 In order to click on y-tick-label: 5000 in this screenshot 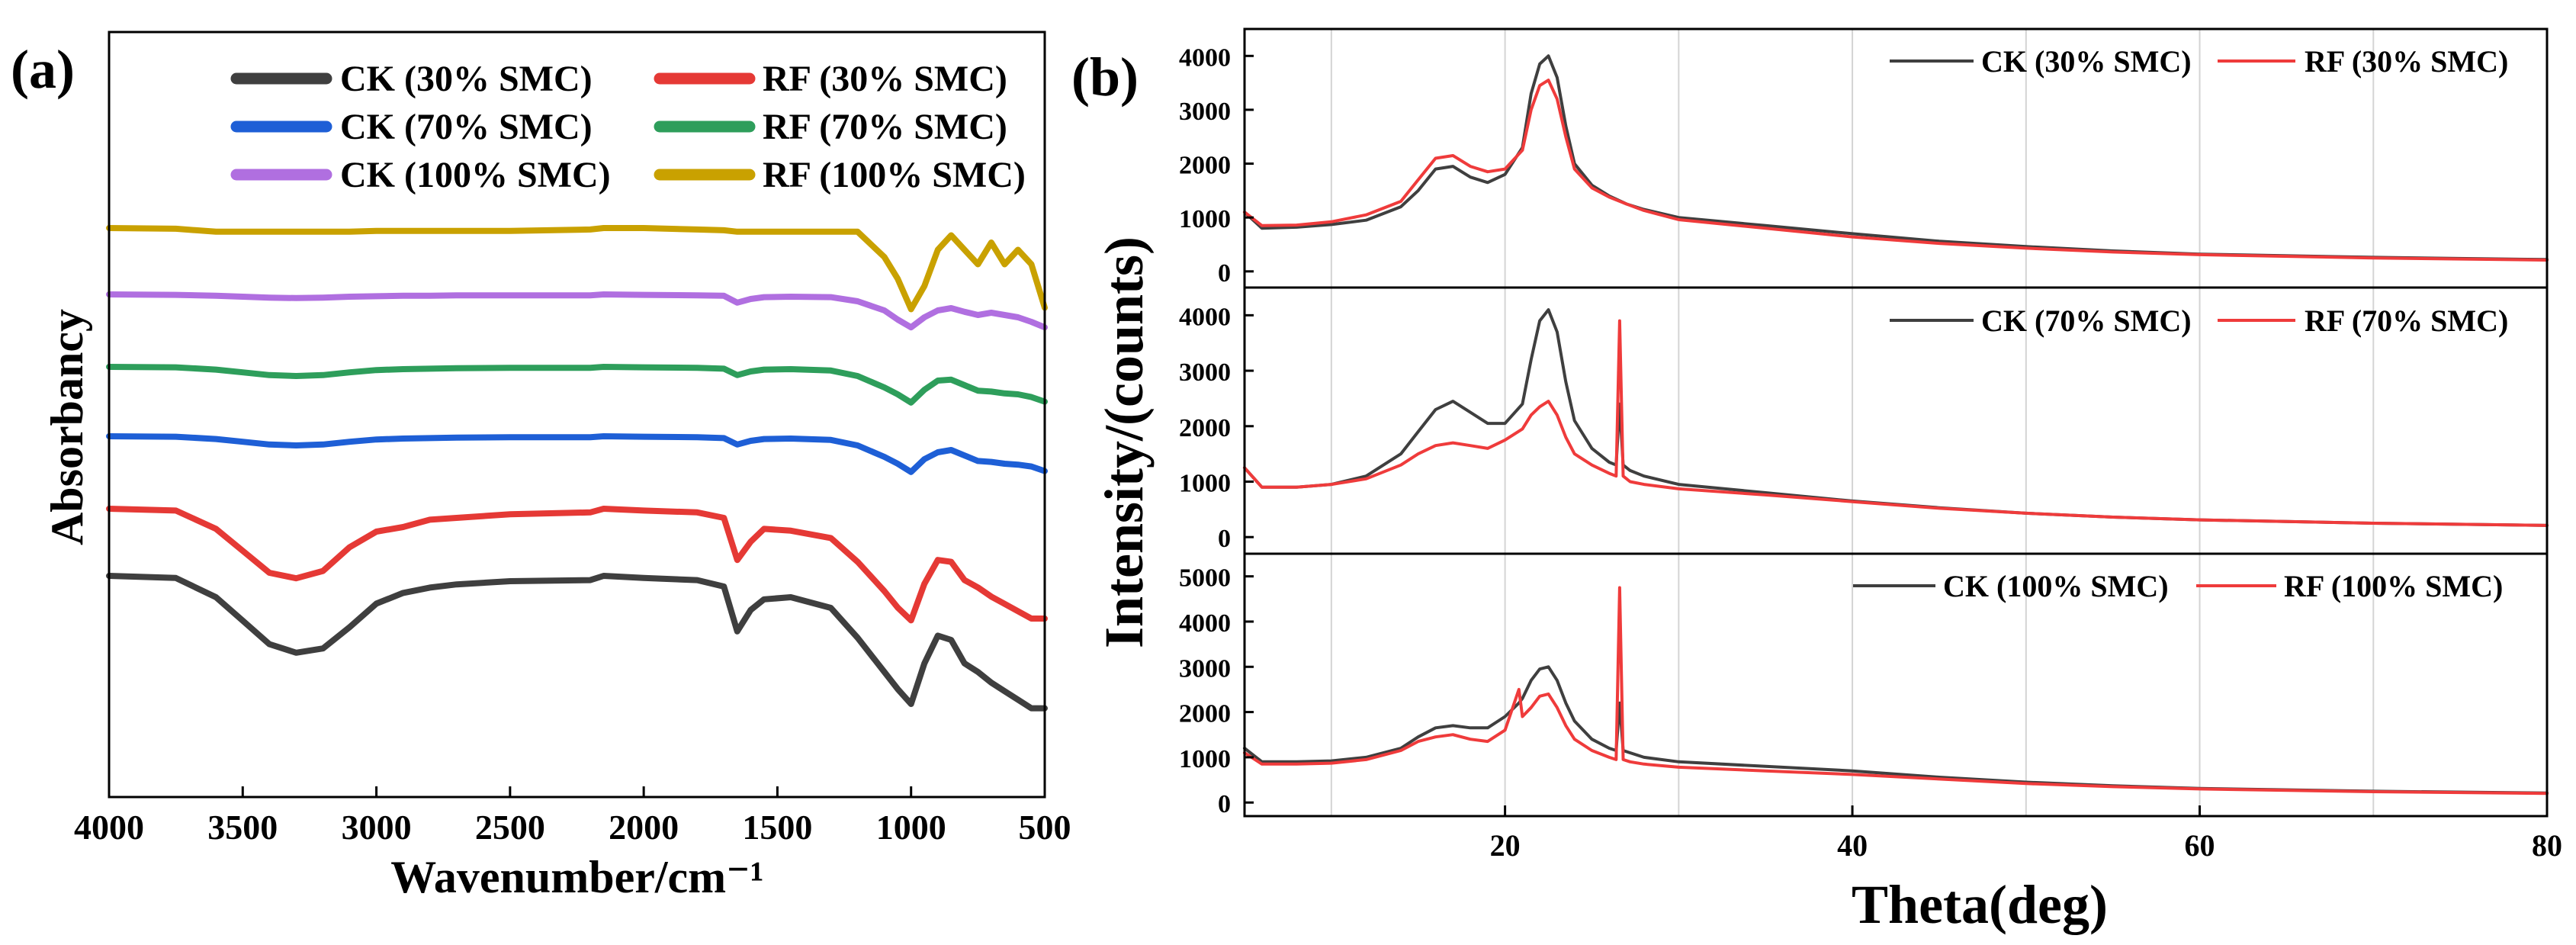, I will do `click(1205, 578)`.